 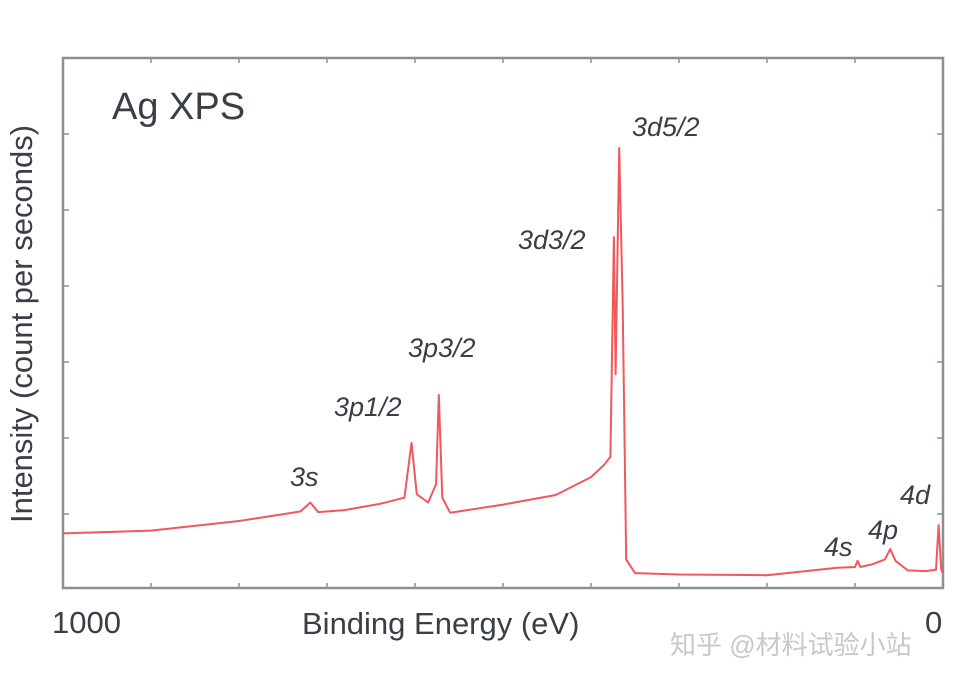 What do you see at coordinates (883, 530) in the screenshot?
I see `peak-label-4p: 4p` at bounding box center [883, 530].